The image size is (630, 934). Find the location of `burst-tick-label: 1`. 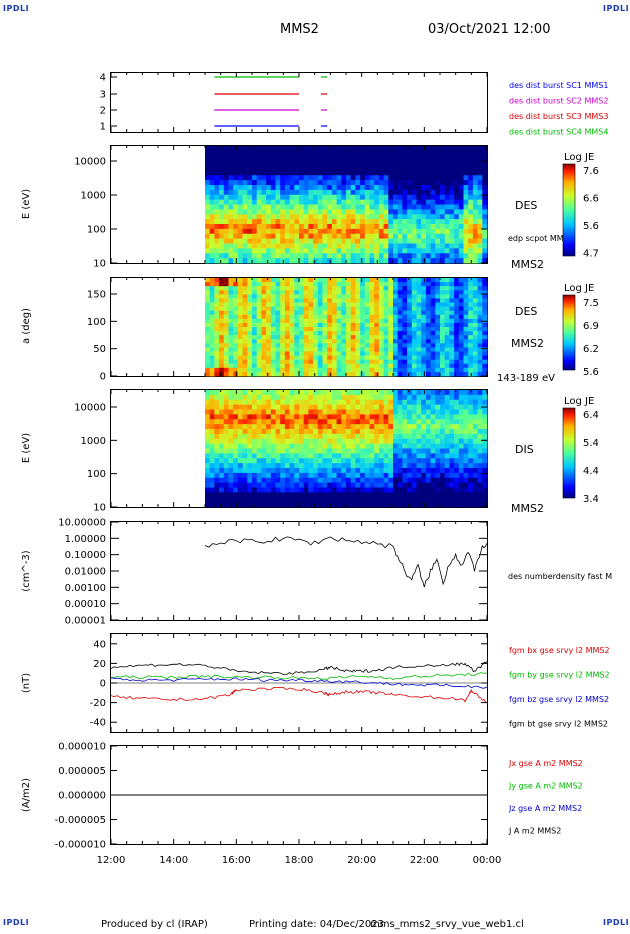

burst-tick-label: 1 is located at coordinates (103, 127).